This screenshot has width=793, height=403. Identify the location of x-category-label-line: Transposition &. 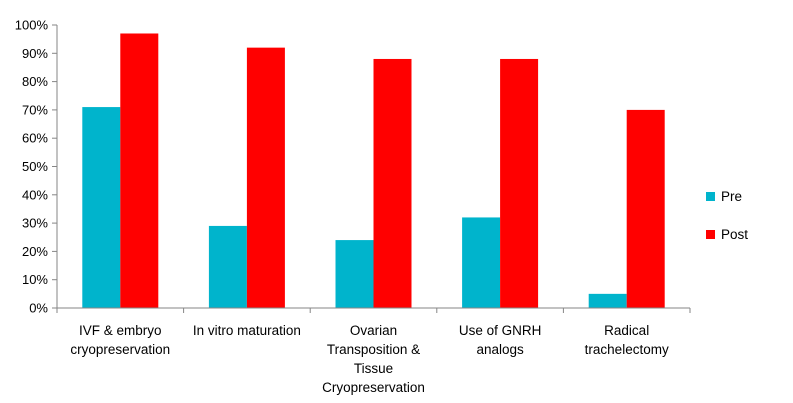
(373, 349).